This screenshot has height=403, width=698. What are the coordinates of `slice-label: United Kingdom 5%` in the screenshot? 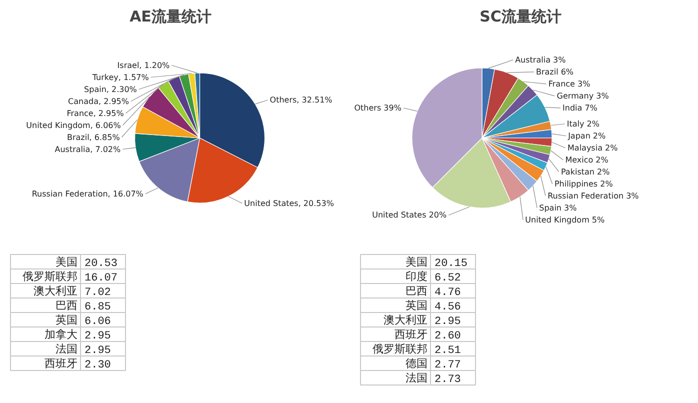 It's located at (565, 219).